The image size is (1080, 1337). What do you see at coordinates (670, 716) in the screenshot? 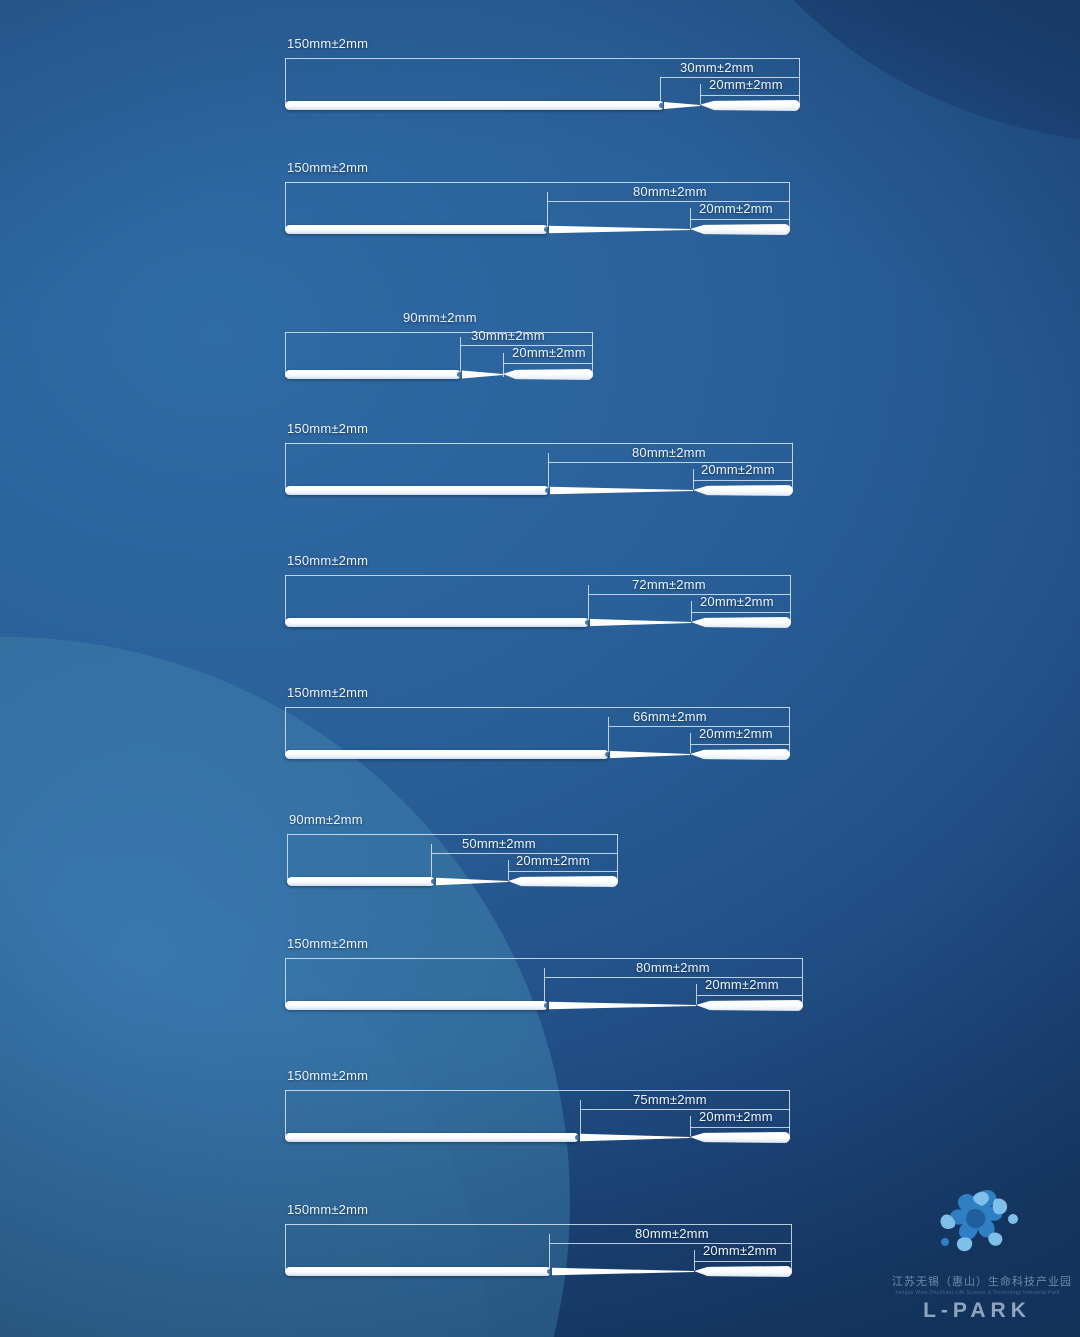
I see `breakpoint-length-label: 66mm±2mm` at bounding box center [670, 716].